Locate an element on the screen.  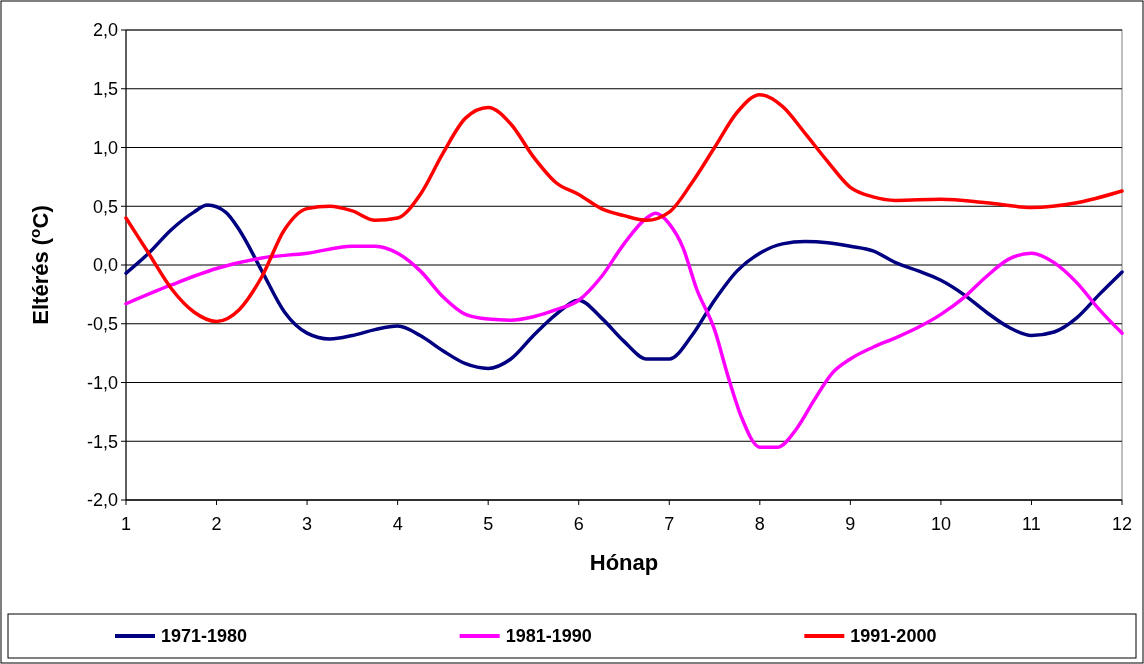
x-tick-label: 6 is located at coordinates (578, 524).